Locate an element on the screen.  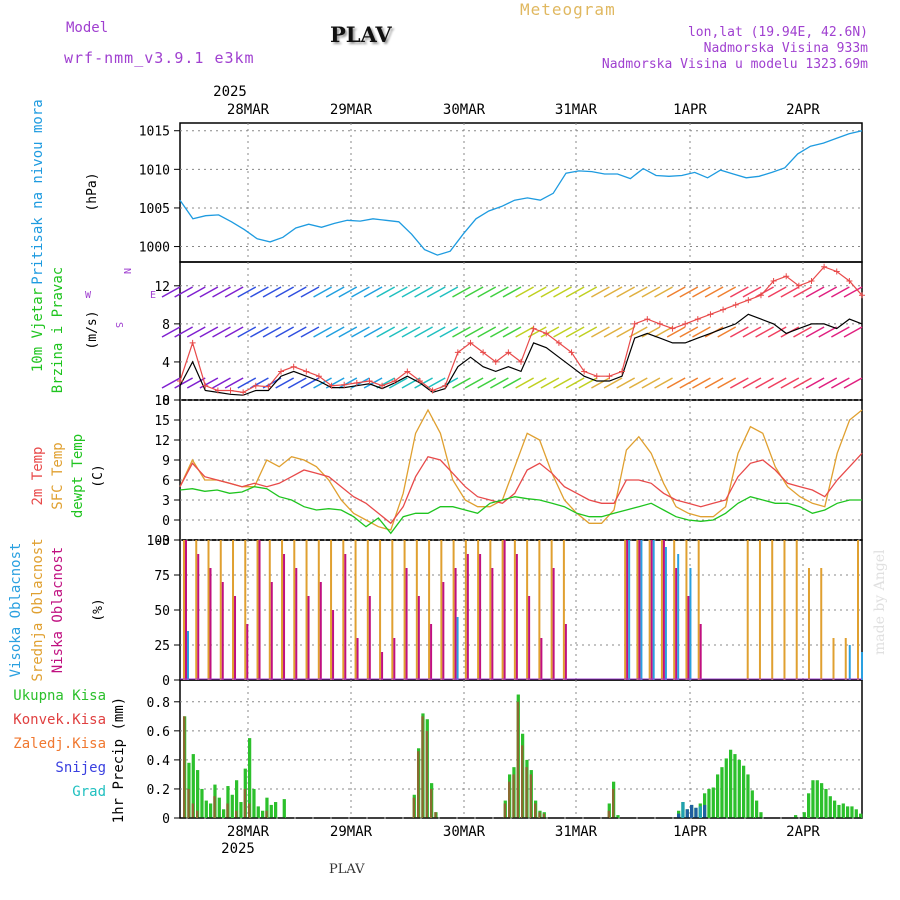
temp-ylabel2: SFC Temp is located at coordinates (58, 475).